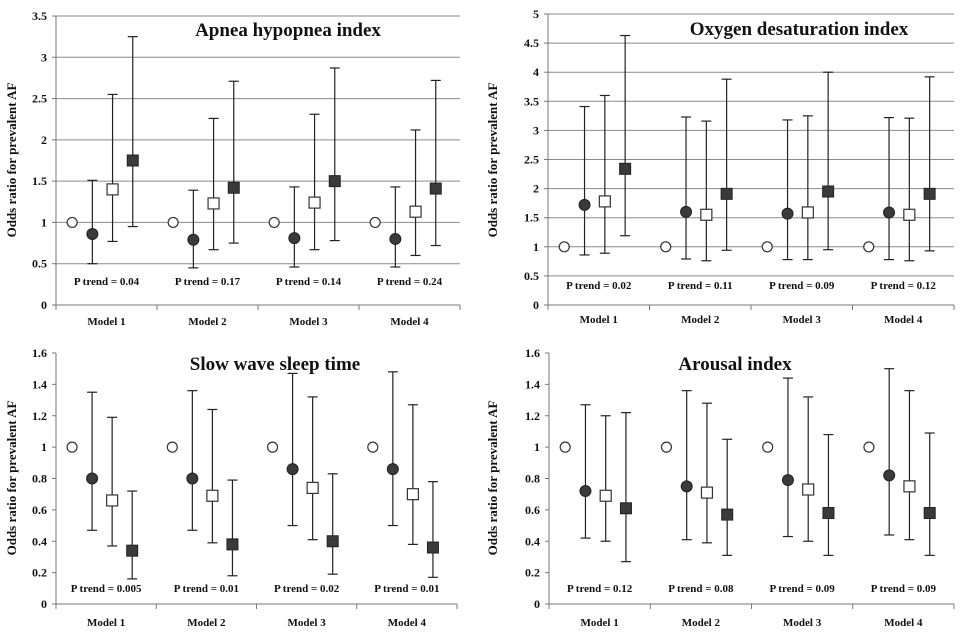  What do you see at coordinates (39, 353) in the screenshot?
I see `y-tick-label: 1.6` at bounding box center [39, 353].